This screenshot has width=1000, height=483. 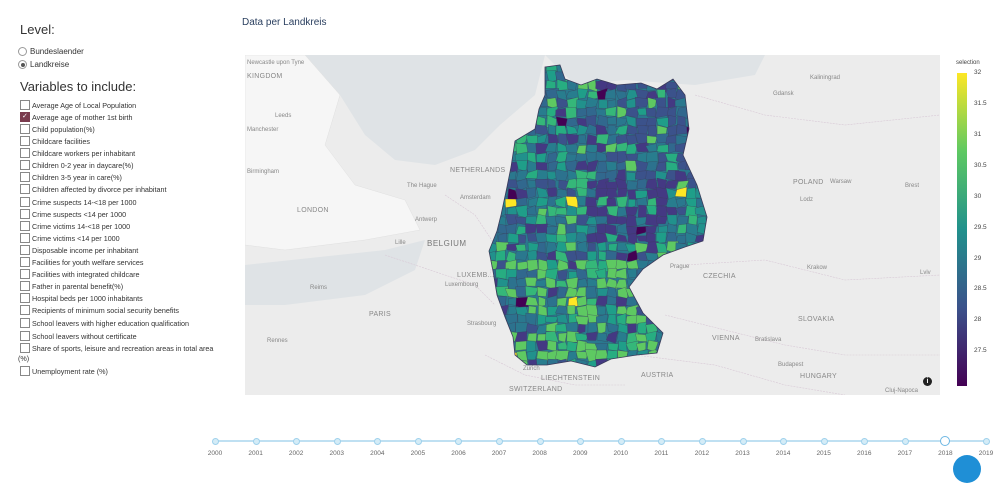 What do you see at coordinates (702, 453) in the screenshot?
I see `year-slider-label: 2012` at bounding box center [702, 453].